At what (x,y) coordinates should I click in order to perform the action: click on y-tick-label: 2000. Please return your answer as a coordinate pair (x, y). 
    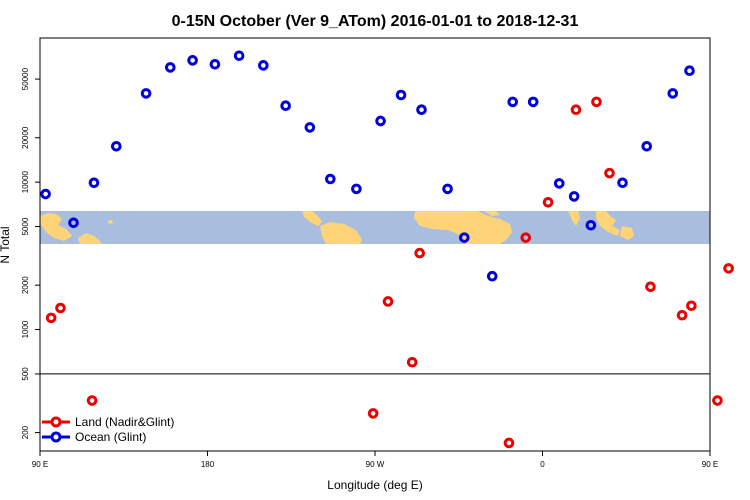
    Looking at the image, I should click on (25, 285).